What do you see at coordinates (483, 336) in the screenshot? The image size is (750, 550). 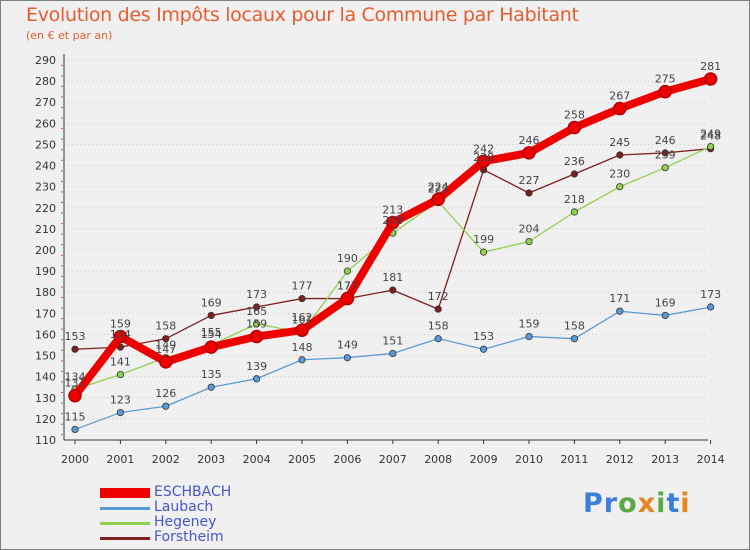 I see `data-label: 153` at bounding box center [483, 336].